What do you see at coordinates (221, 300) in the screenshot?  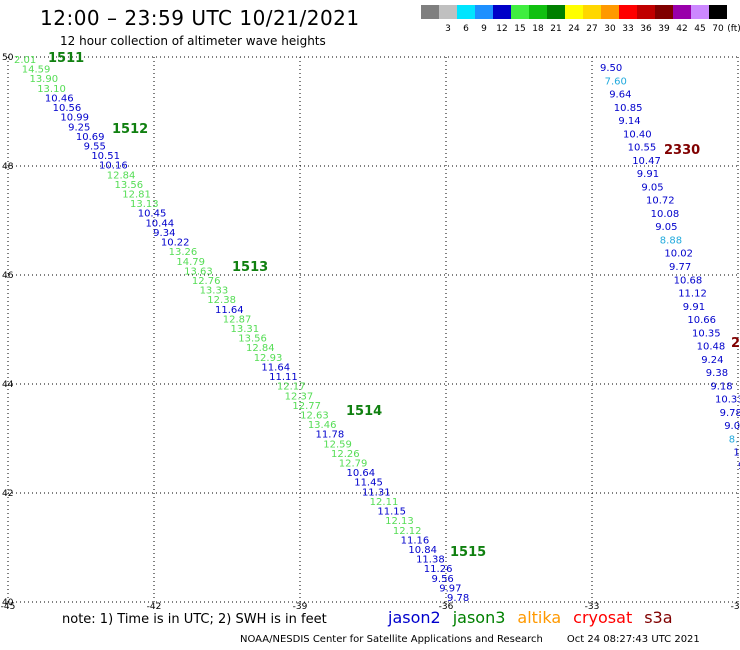 I see `wave-height-value: 12.38` at bounding box center [221, 300].